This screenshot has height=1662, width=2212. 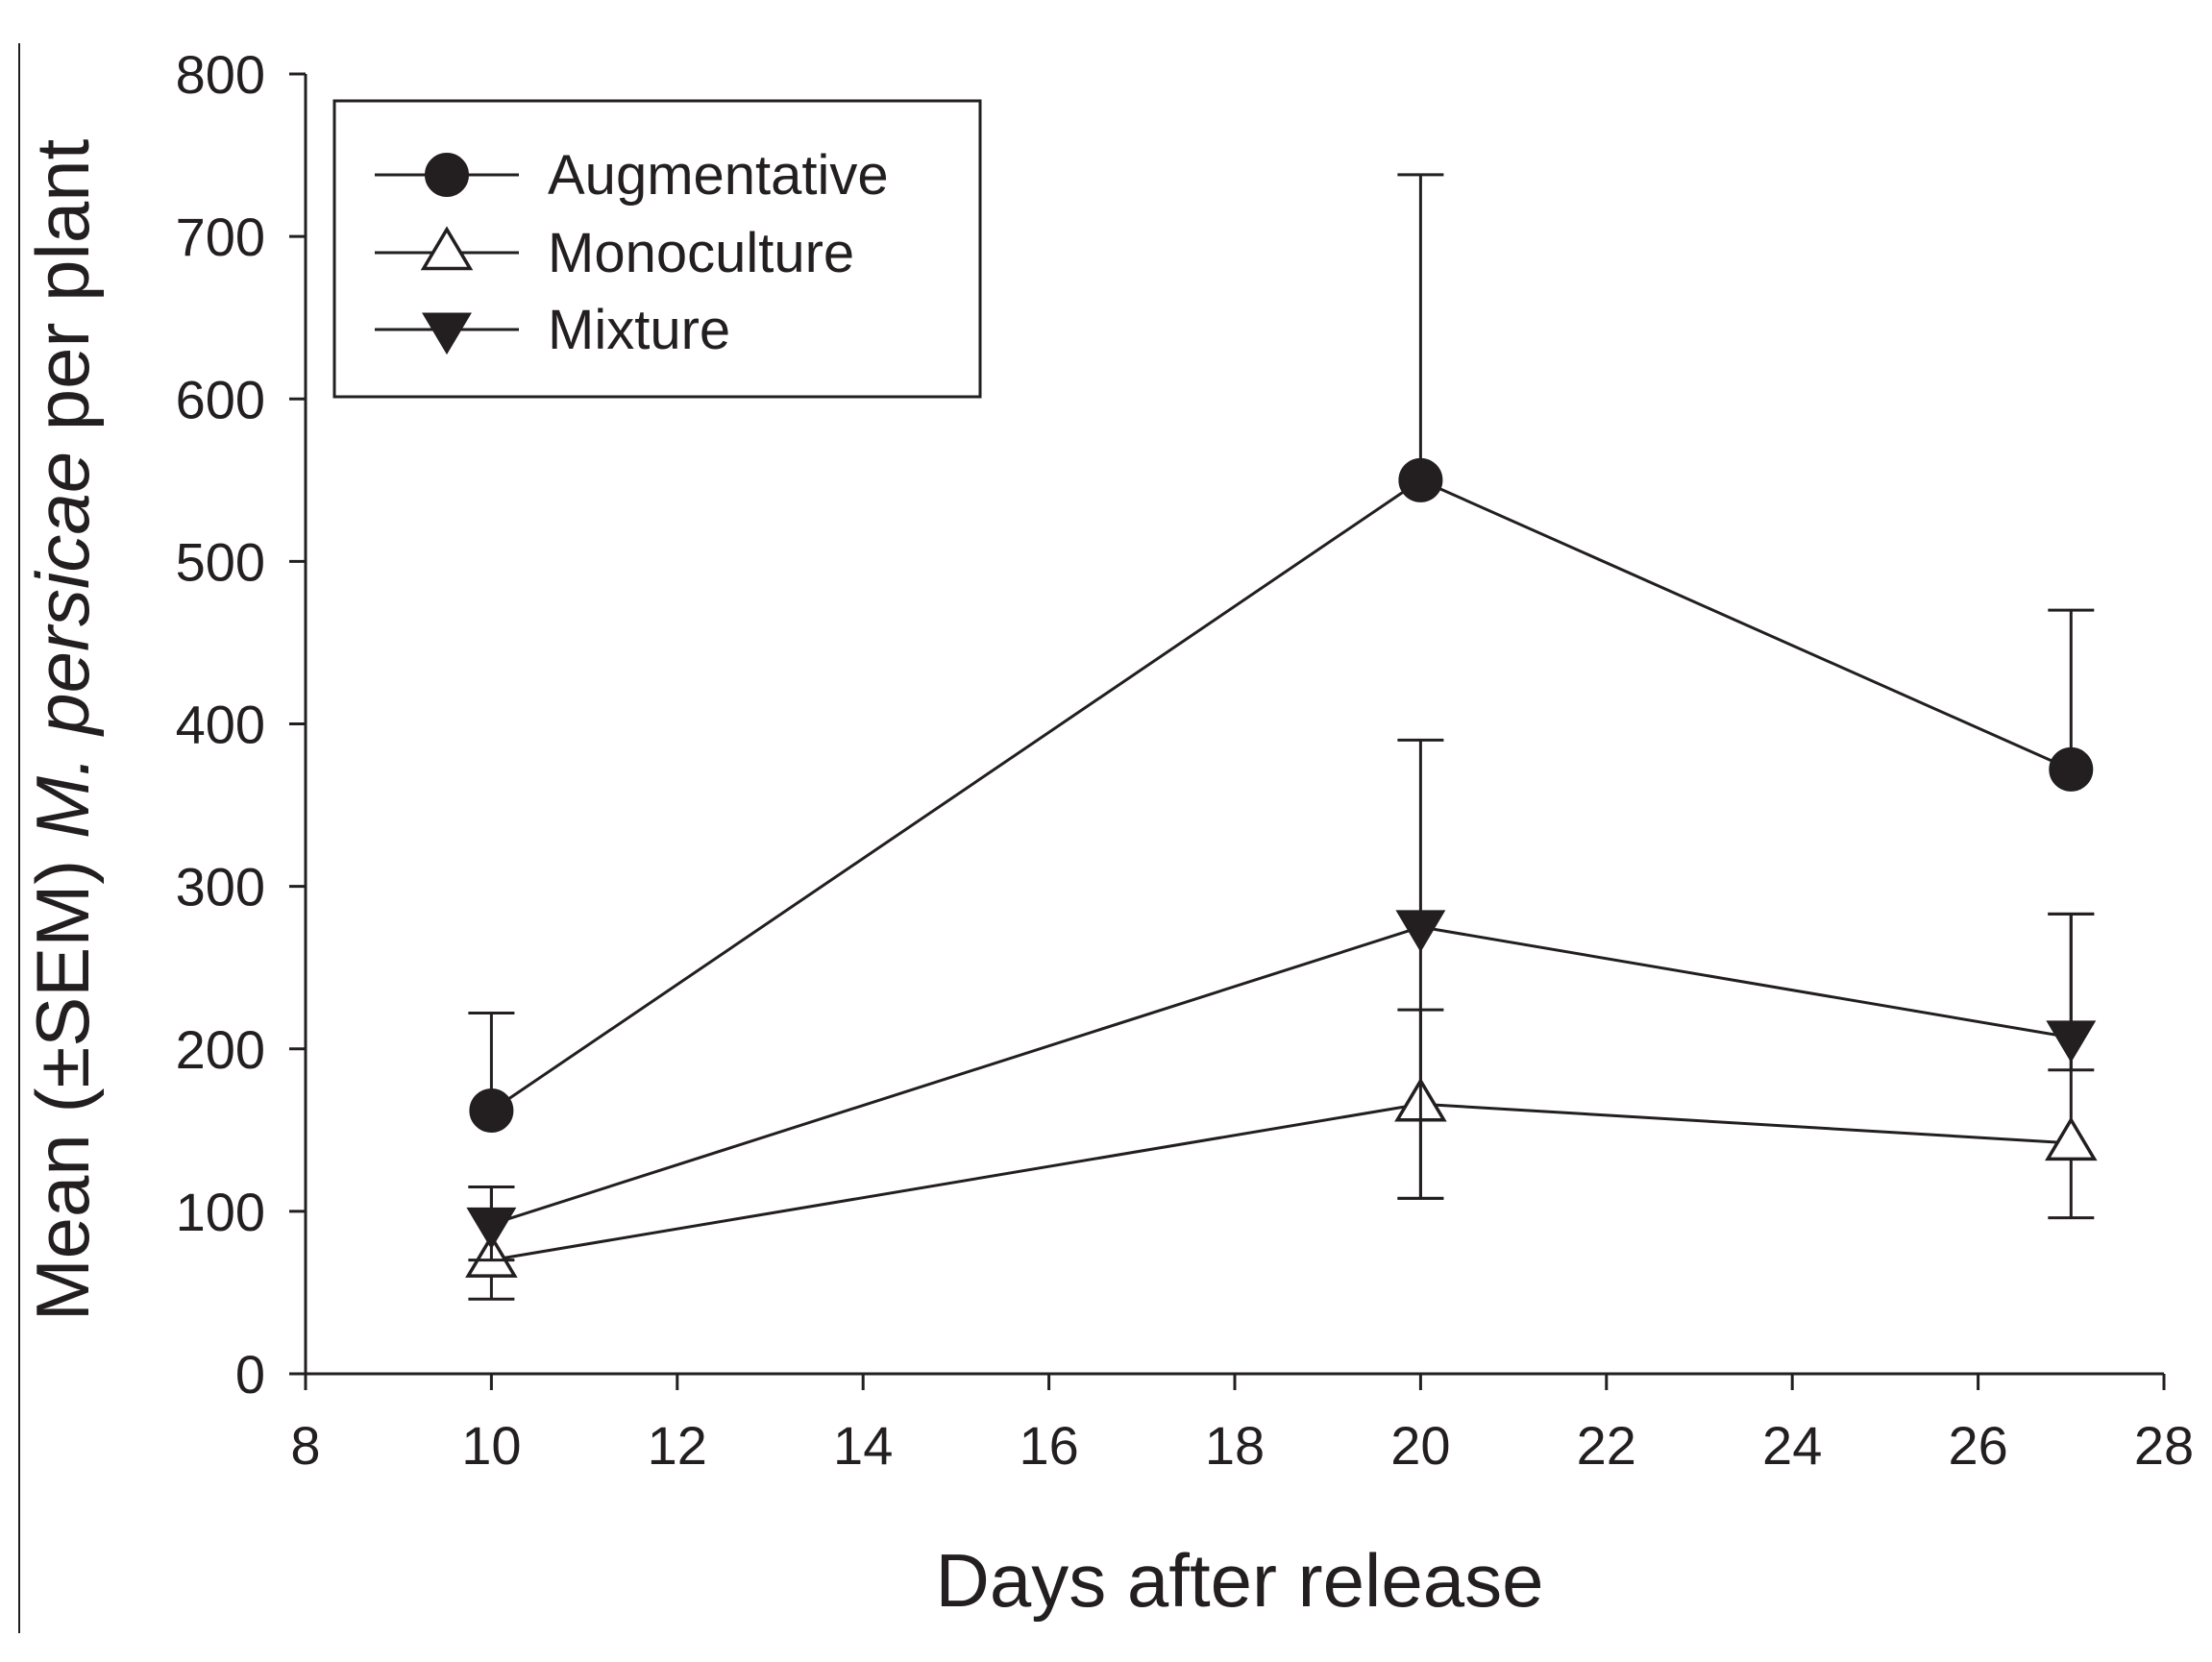 I want to click on x-axis-ticks: 8 10 12 14 16 18 20 22 24 26 28, so click(x=1242, y=1425).